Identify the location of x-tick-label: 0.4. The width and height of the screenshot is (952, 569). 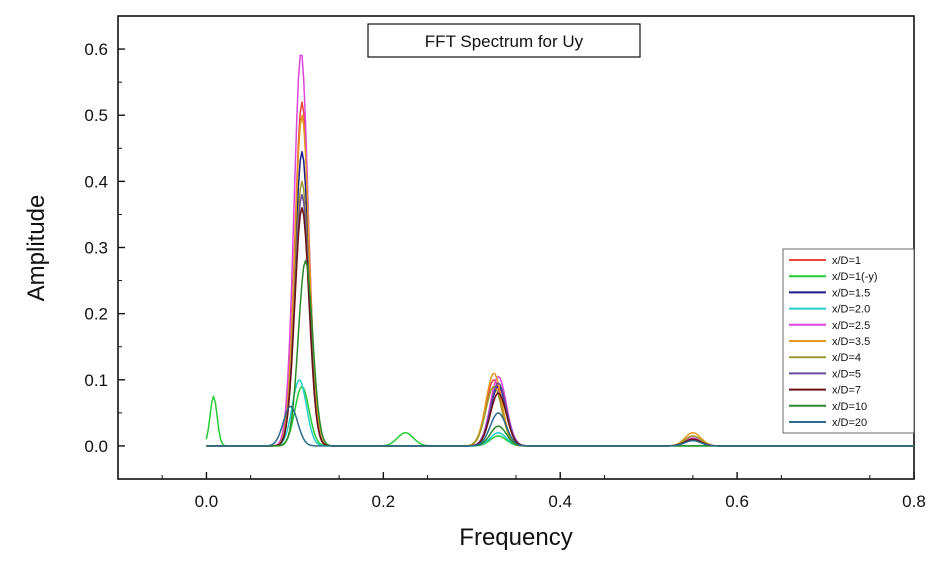
(560, 501).